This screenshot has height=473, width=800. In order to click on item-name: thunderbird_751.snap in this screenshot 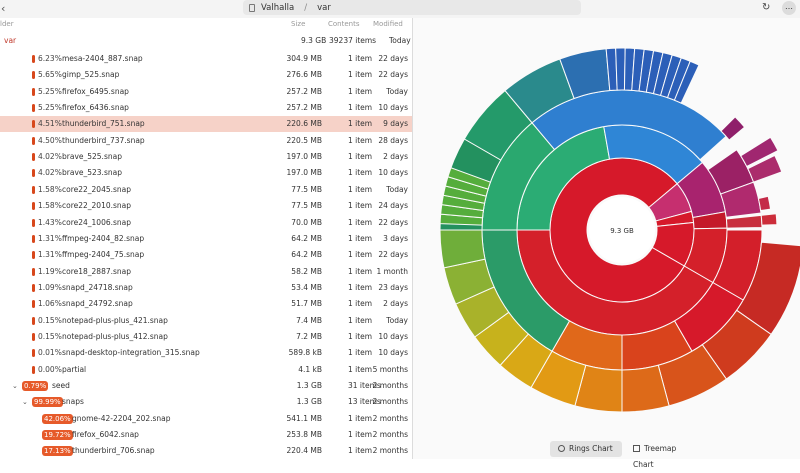, I will do `click(103, 124)`.